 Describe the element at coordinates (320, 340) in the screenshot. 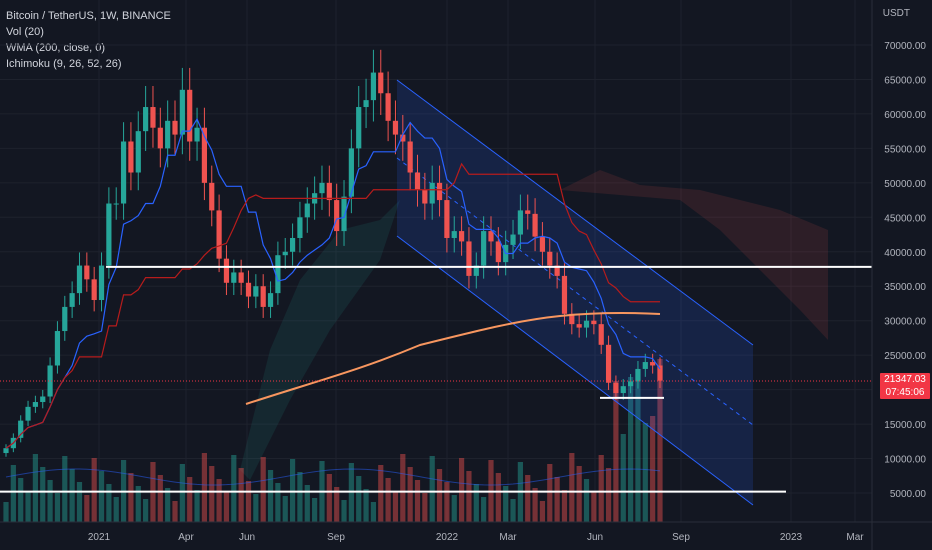

I see `cloud-green` at that location.